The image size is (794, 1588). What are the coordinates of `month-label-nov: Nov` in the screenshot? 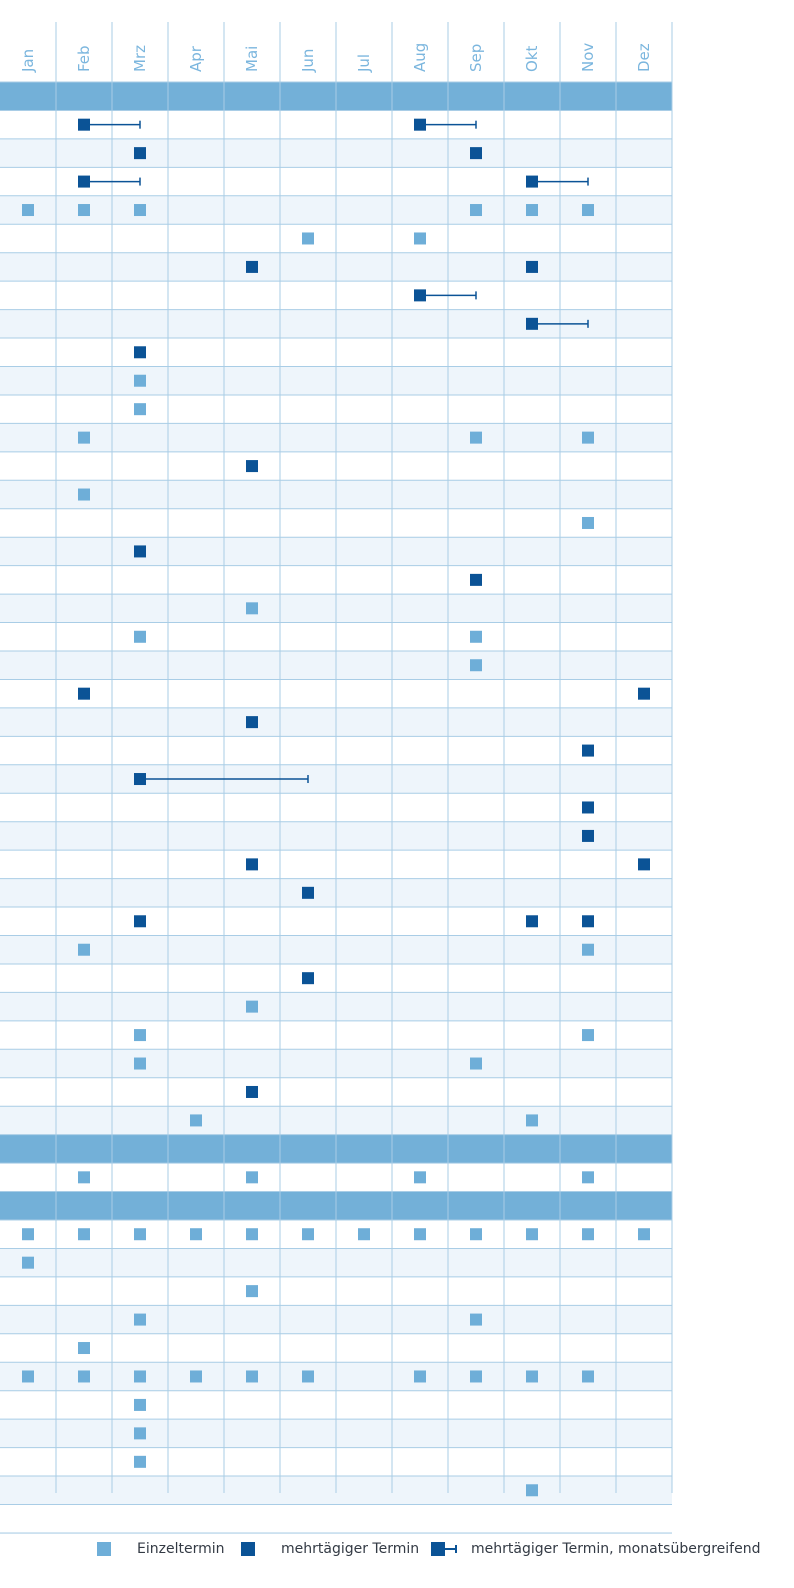 It's located at (588, 57).